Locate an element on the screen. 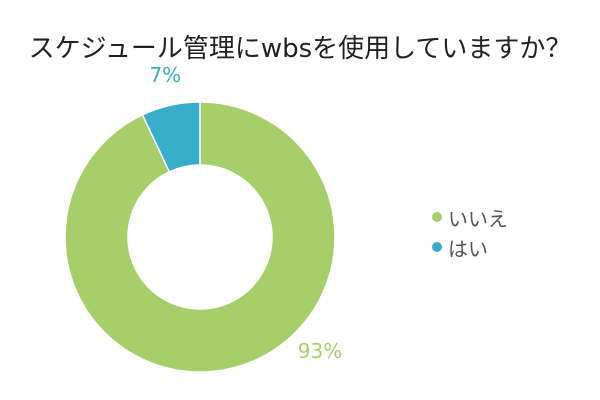  legend-item-no: いいえ is located at coordinates (470, 217).